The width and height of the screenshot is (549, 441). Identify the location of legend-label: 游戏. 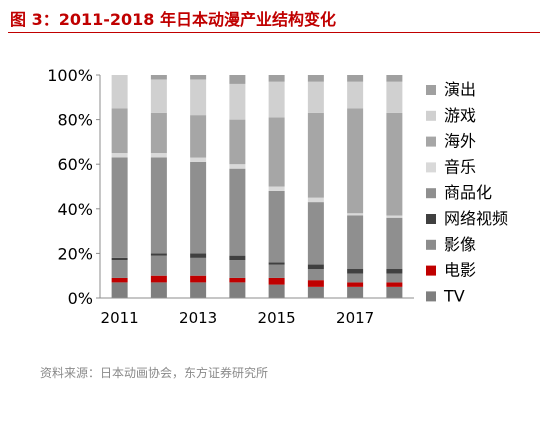
(460, 115).